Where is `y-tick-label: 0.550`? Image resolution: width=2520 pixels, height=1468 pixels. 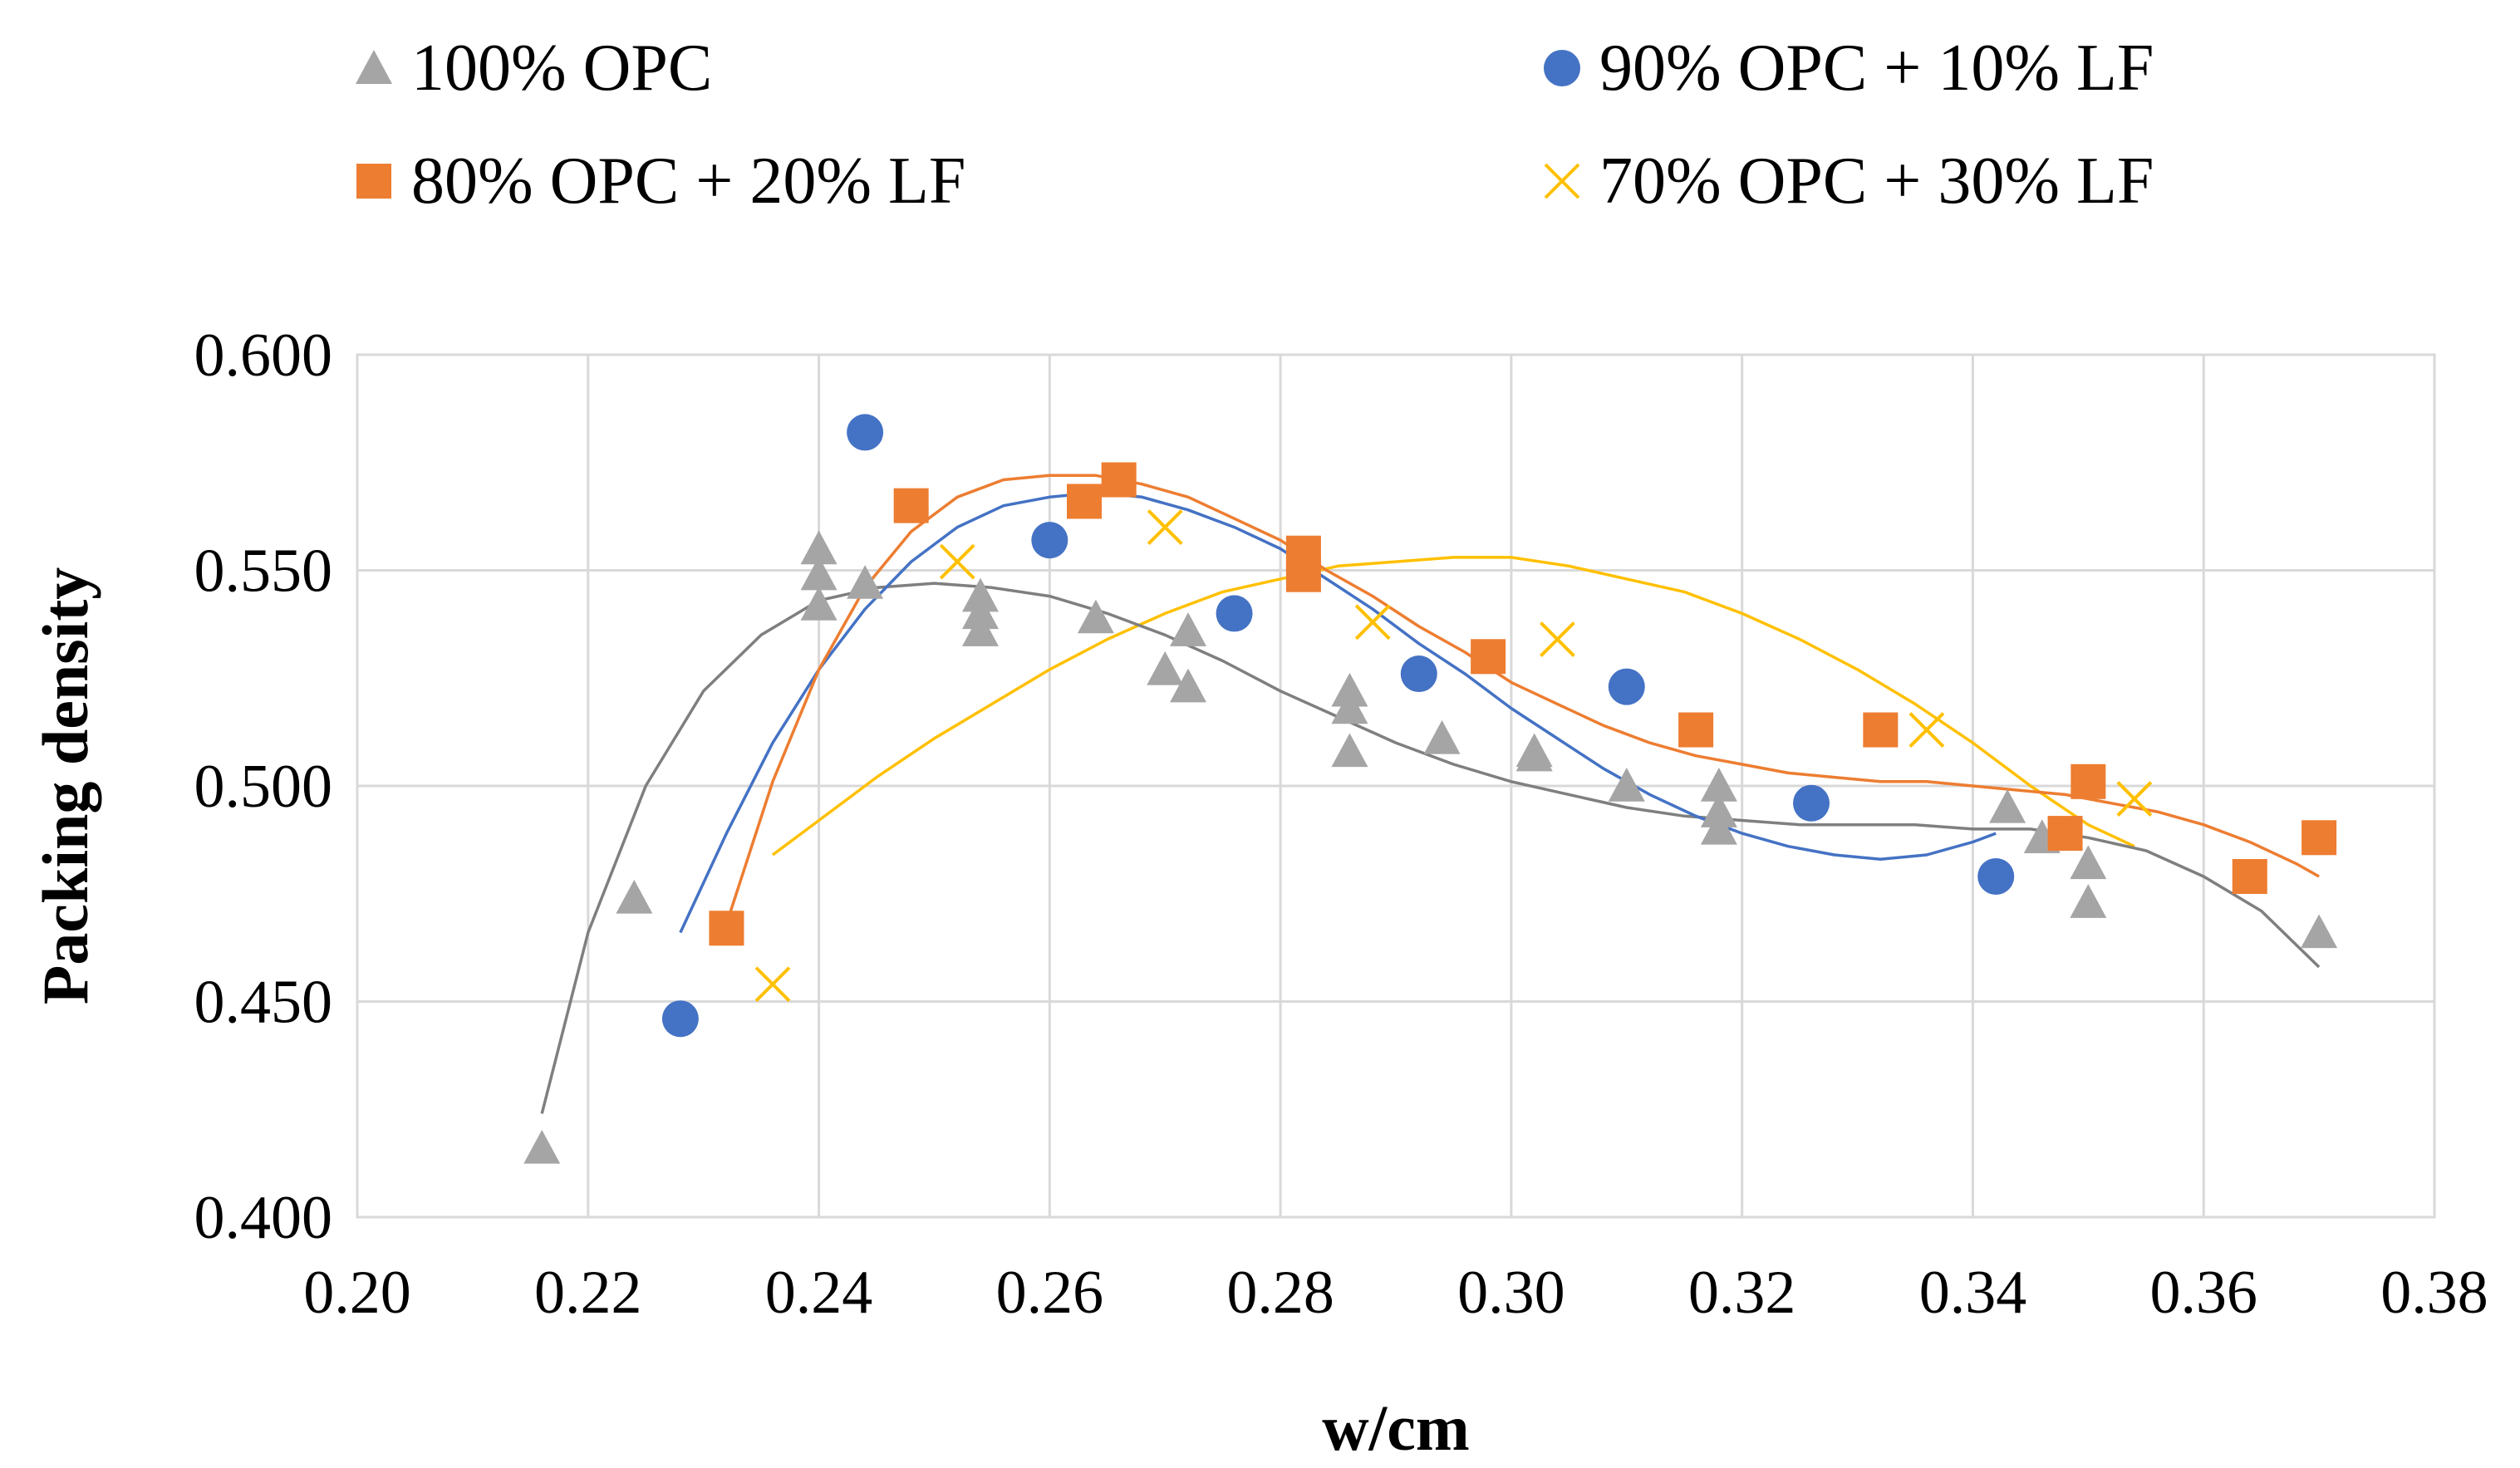
y-tick-label: 0.550 is located at coordinates (263, 572).